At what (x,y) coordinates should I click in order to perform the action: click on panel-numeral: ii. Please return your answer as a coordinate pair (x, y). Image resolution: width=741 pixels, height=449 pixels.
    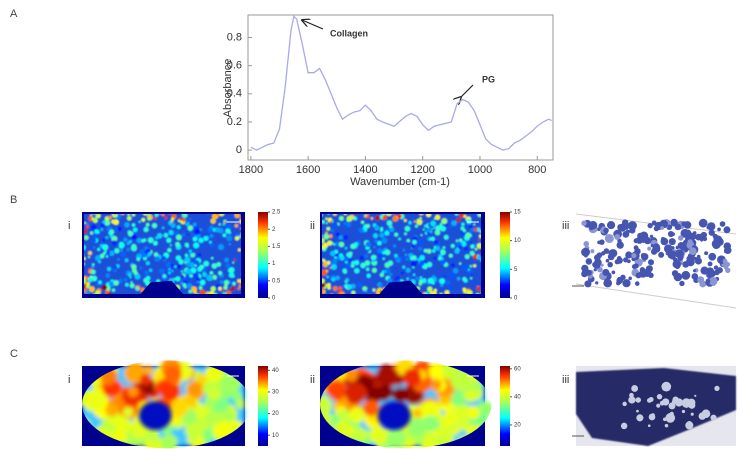
    Looking at the image, I should click on (312, 380).